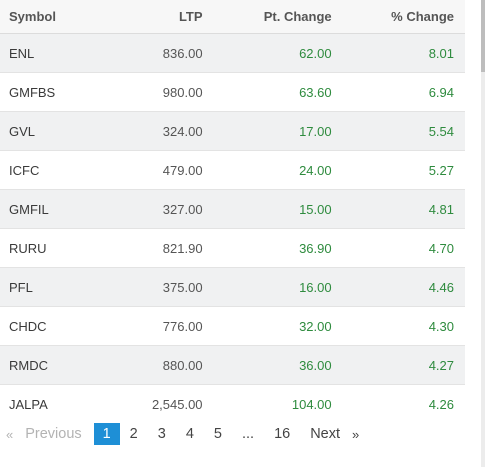 This screenshot has width=485, height=467. Describe the element at coordinates (282, 434) in the screenshot. I see `page-link-16: 16` at that location.